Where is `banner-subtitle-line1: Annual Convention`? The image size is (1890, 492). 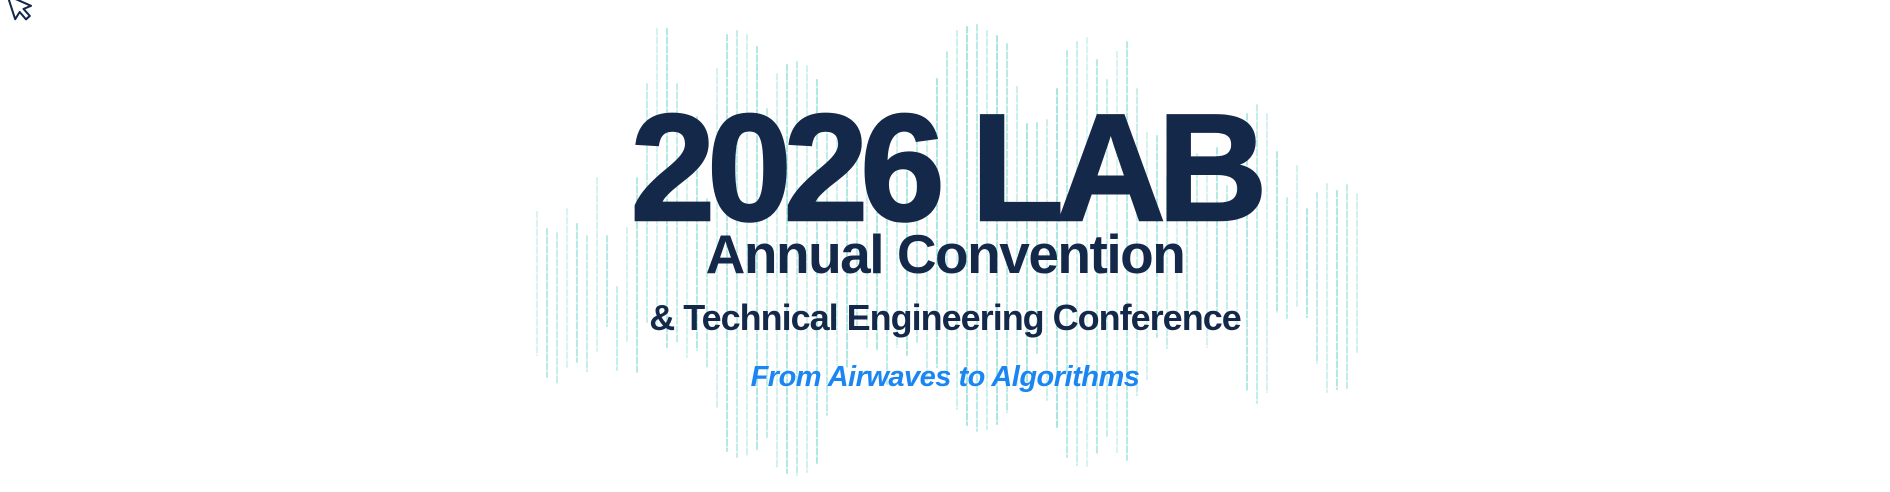 banner-subtitle-line1: Annual Convention is located at coordinates (945, 254).